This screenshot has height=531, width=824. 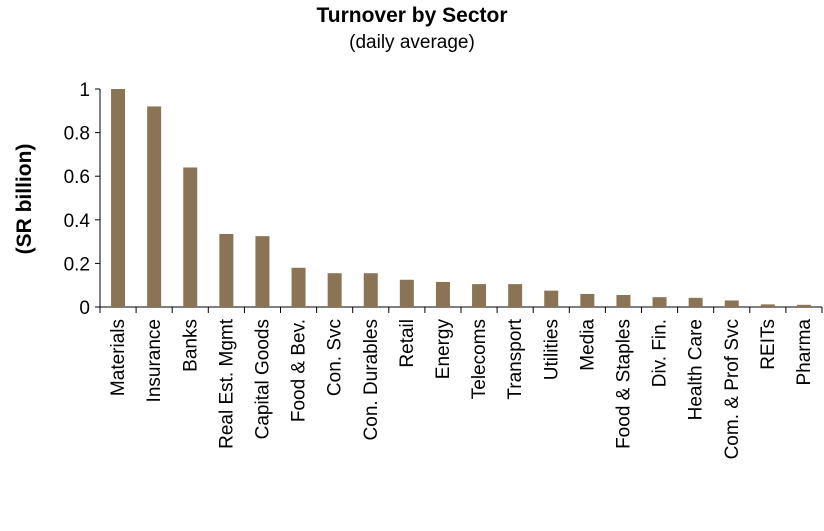 I want to click on y-axis-label: (SR billion), so click(x=24, y=199).